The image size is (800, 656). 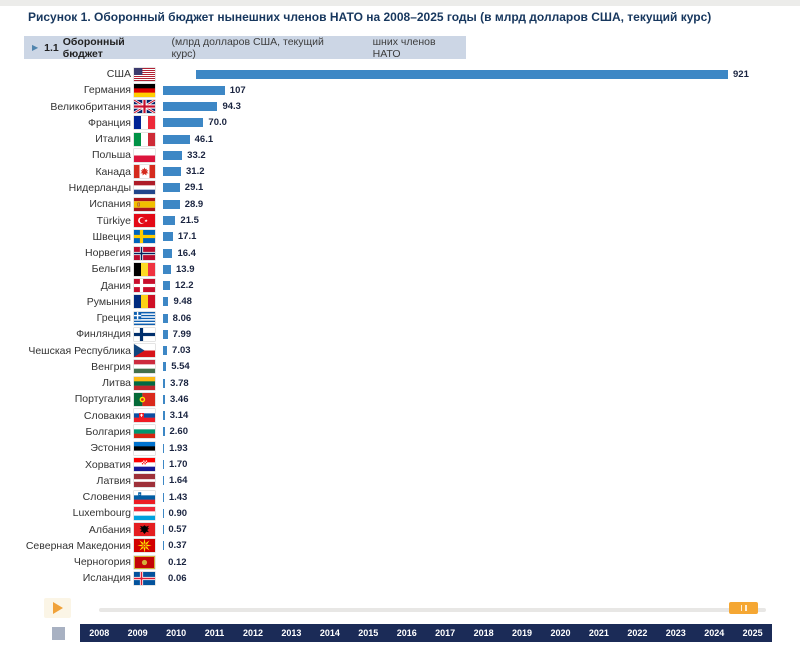 I want to click on year-2023: 2023, so click(x=675, y=633).